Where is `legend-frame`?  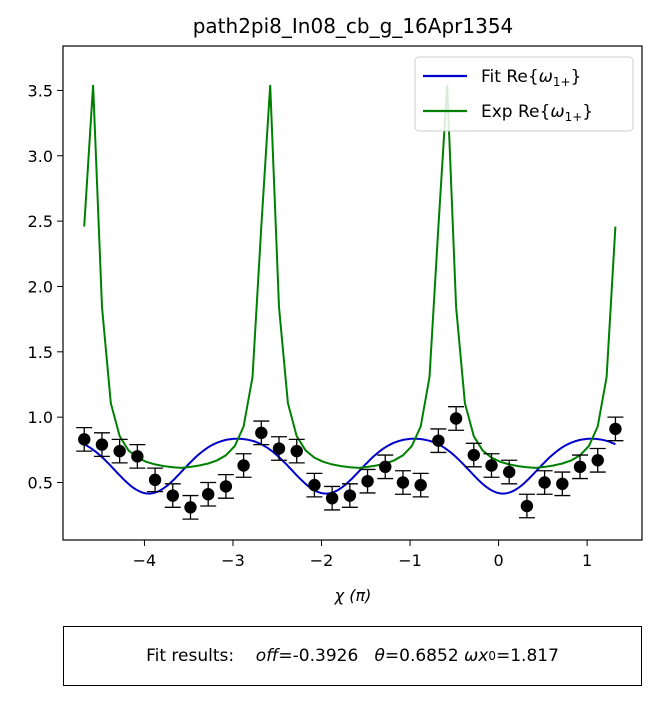 legend-frame is located at coordinates (524, 94).